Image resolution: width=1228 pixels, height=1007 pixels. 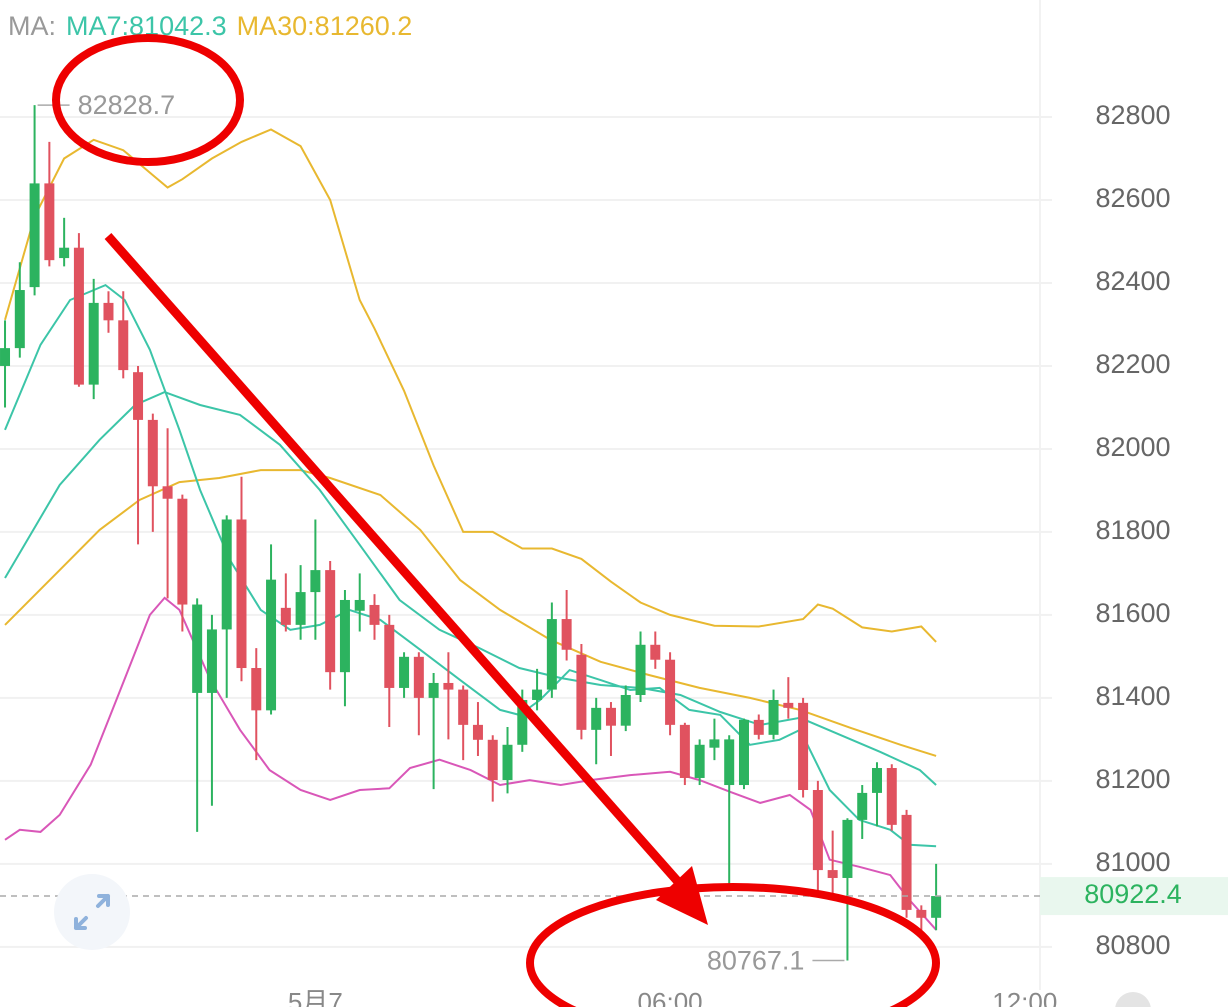 I want to click on x-tick-label: 06:00, so click(x=670, y=997).